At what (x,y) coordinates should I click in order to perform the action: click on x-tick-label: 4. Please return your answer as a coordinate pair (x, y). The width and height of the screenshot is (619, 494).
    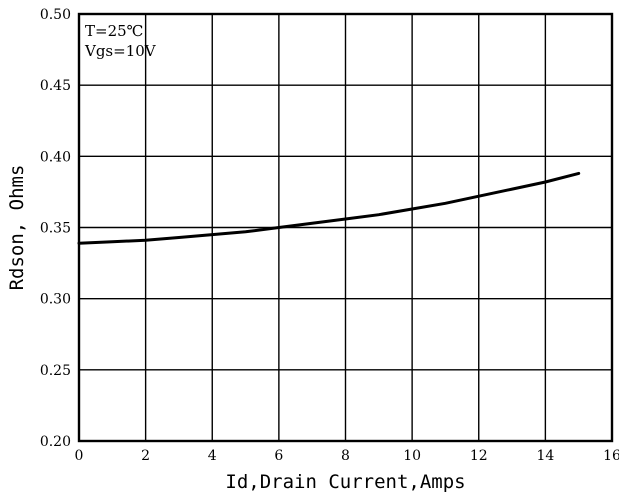
    Looking at the image, I should click on (212, 456).